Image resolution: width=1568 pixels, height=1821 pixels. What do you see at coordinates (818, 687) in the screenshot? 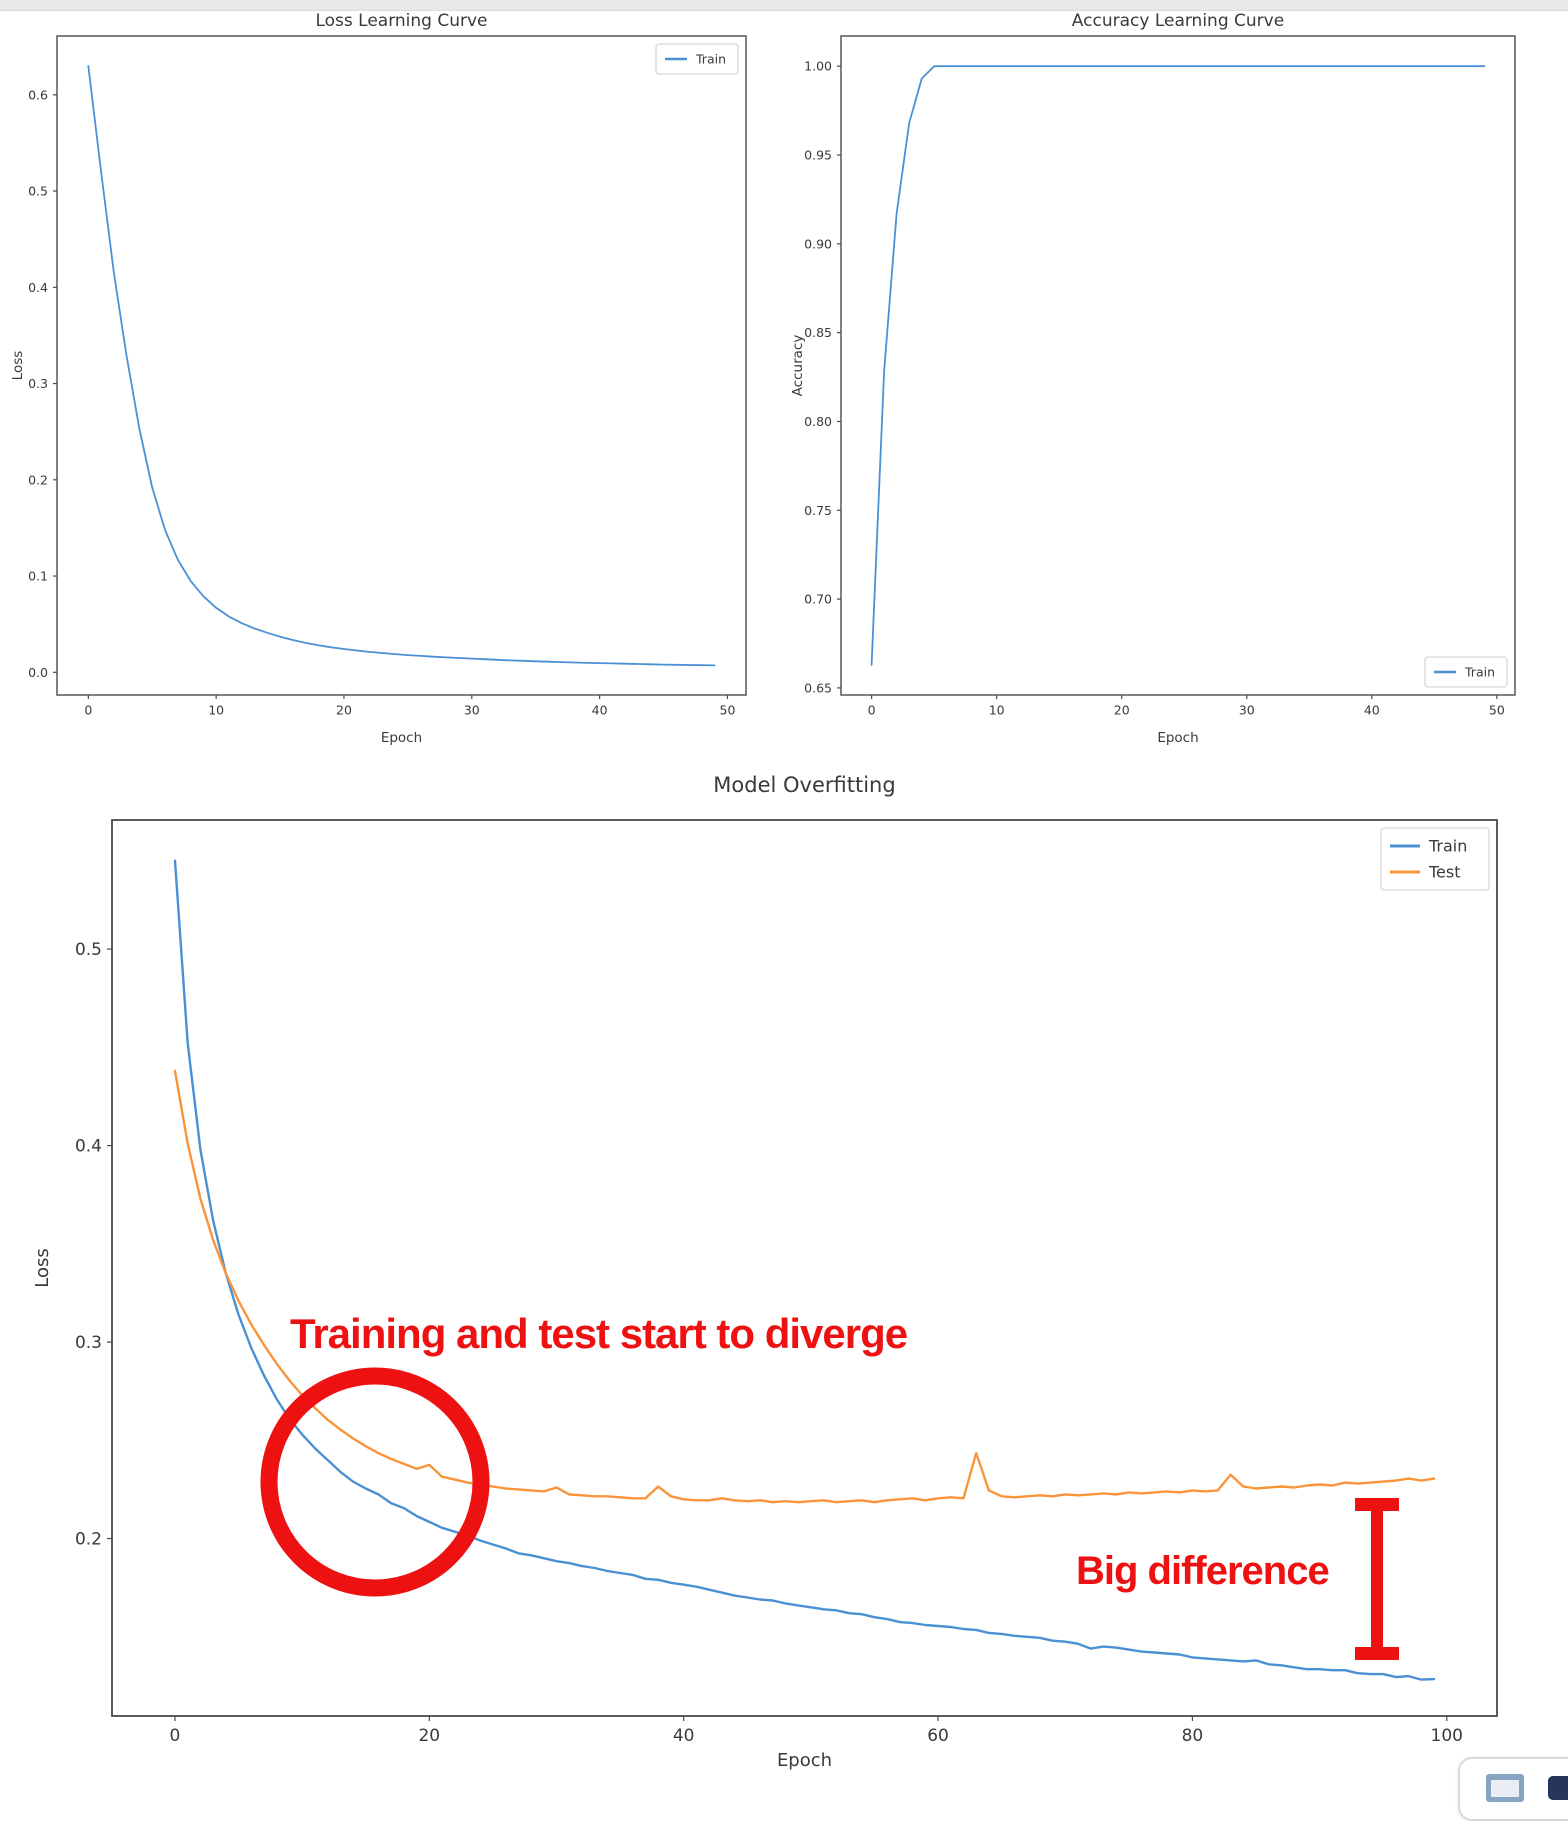
I see `accuracy-learning-curve-y-tick-label: 0.65` at bounding box center [818, 687].